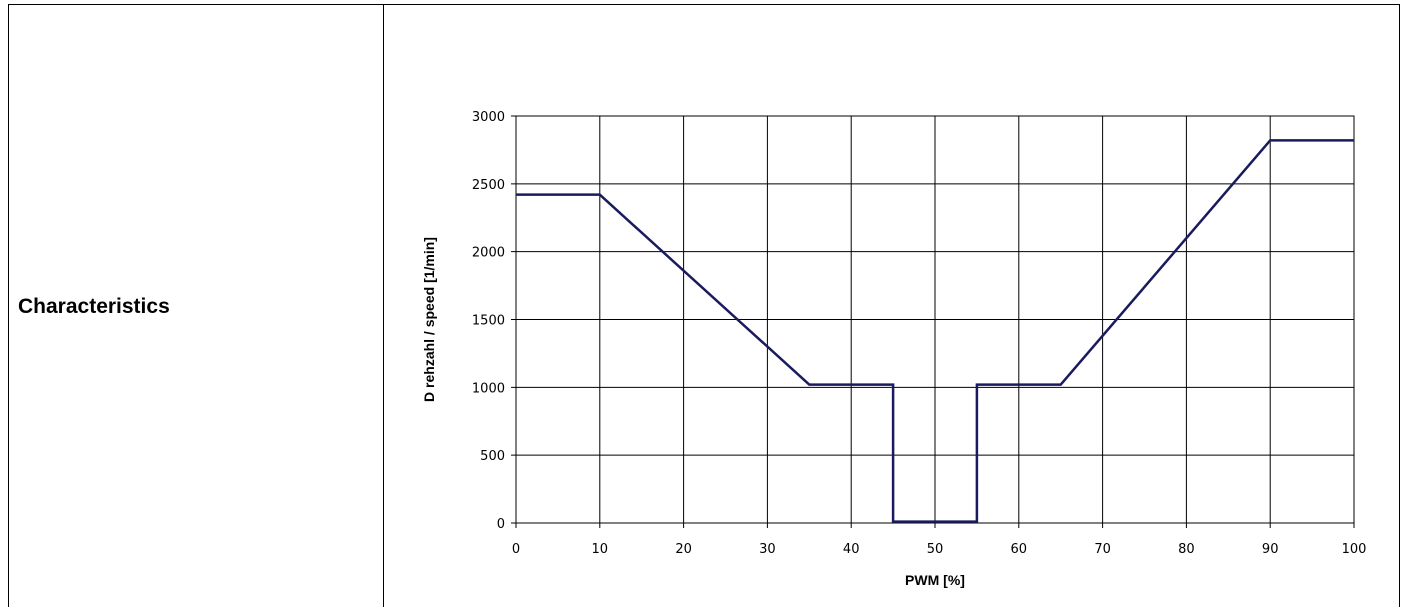 The image size is (1407, 608). Describe the element at coordinates (600, 549) in the screenshot. I see `x-tick-label: 10` at that location.